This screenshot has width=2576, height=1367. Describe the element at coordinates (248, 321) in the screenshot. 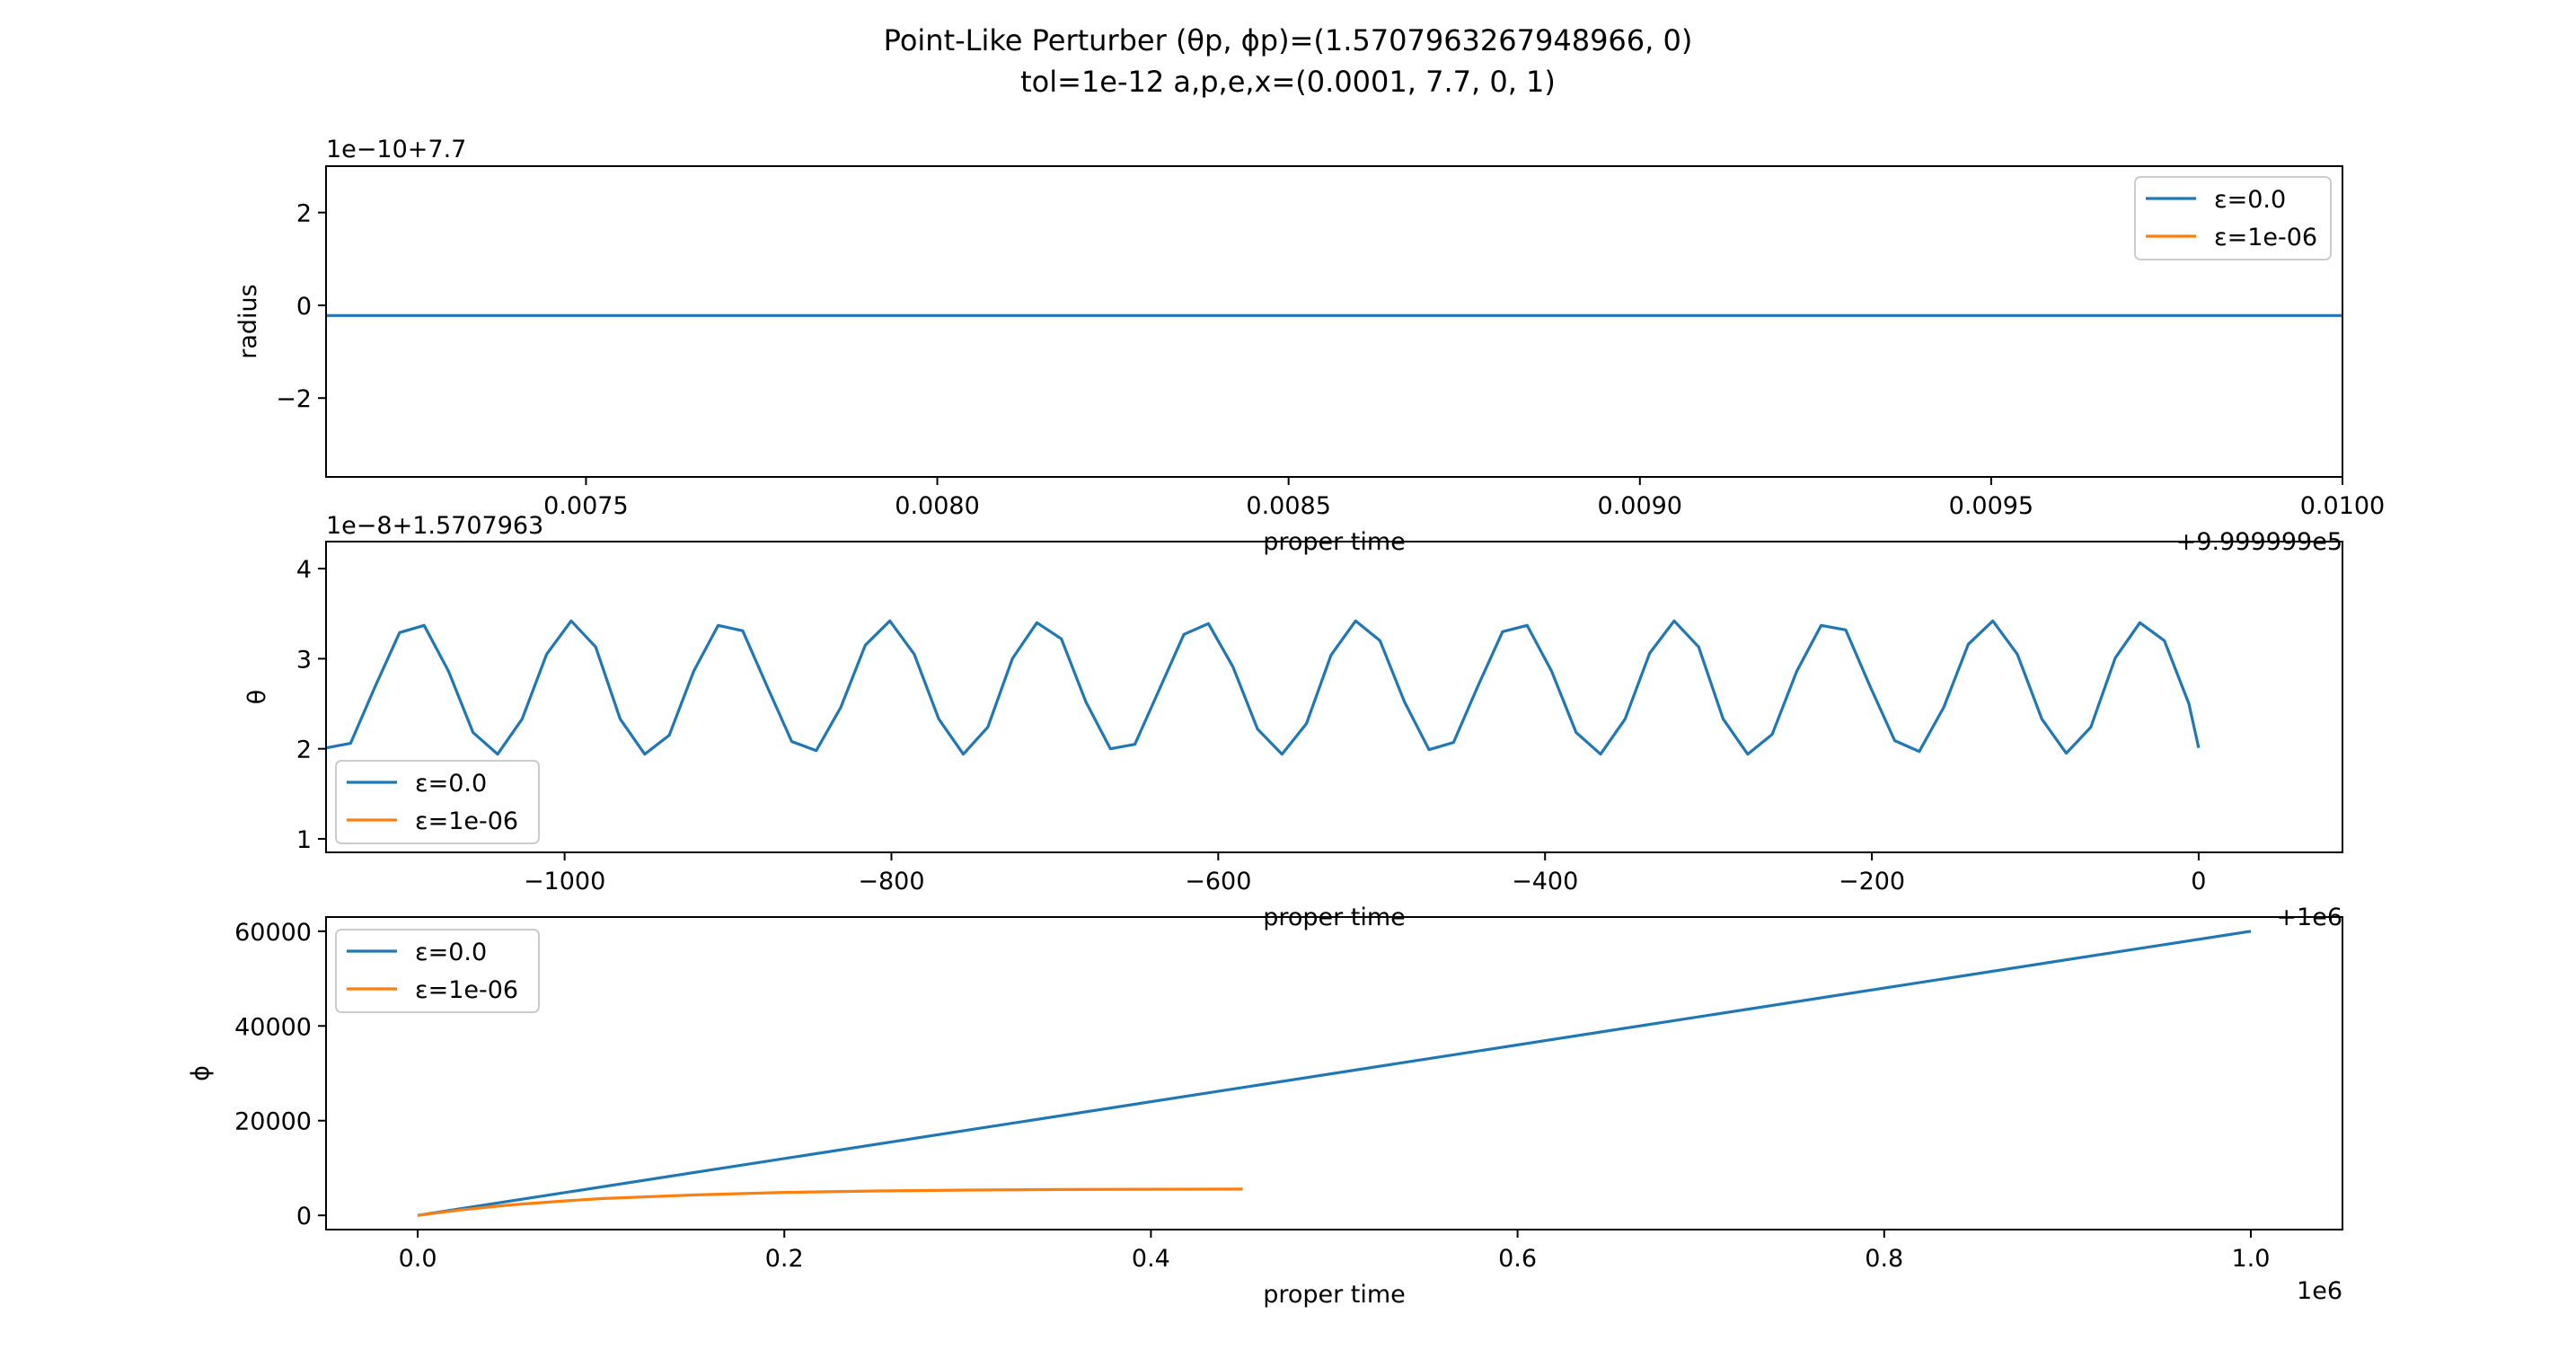

I see `radius-ylabel: radius` at that location.